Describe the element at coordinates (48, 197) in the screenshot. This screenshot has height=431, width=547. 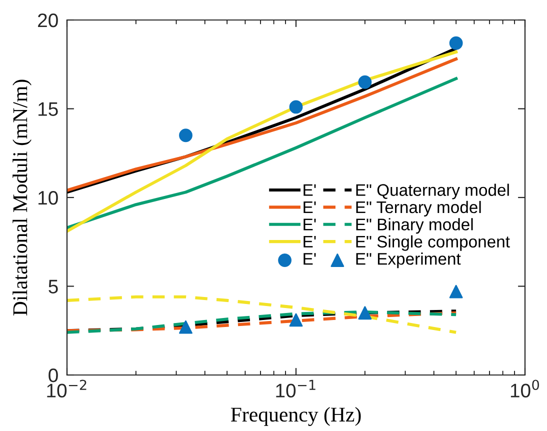
I see `y-tick-label: 10` at that location.